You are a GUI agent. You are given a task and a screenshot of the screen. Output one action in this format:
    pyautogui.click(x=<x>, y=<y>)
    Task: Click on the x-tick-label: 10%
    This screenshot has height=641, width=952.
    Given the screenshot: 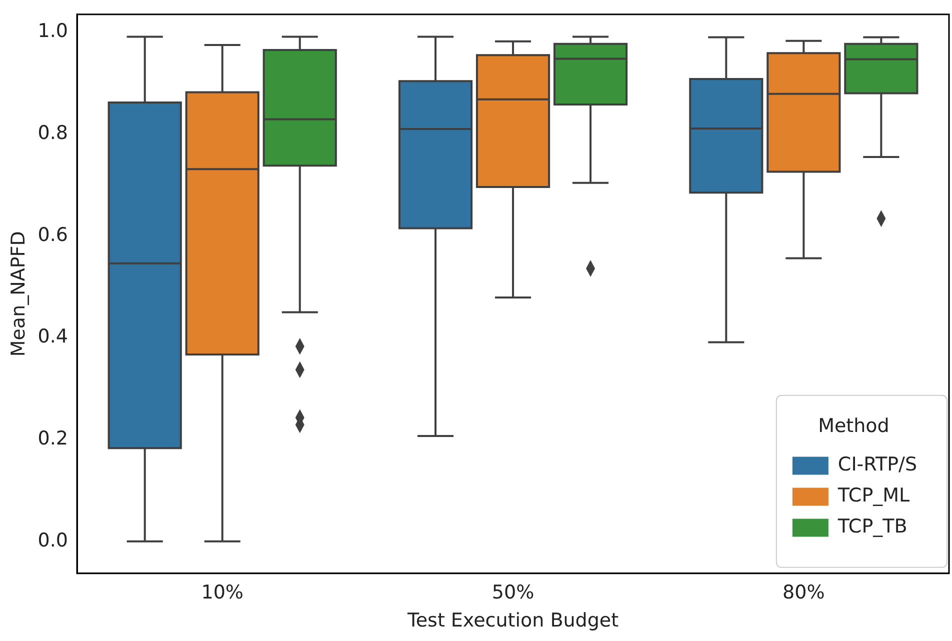 What is the action you would take?
    pyautogui.click(x=222, y=593)
    